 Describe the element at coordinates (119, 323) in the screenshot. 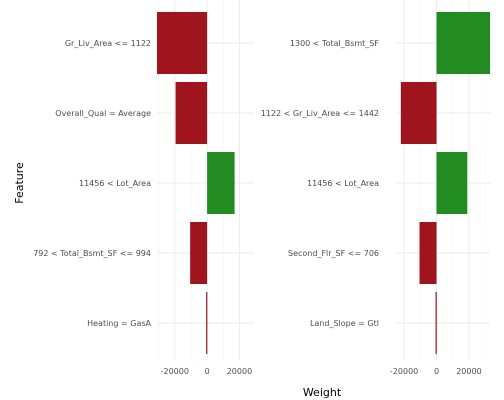

I see `y-tick-label: Heating = GasA` at that location.